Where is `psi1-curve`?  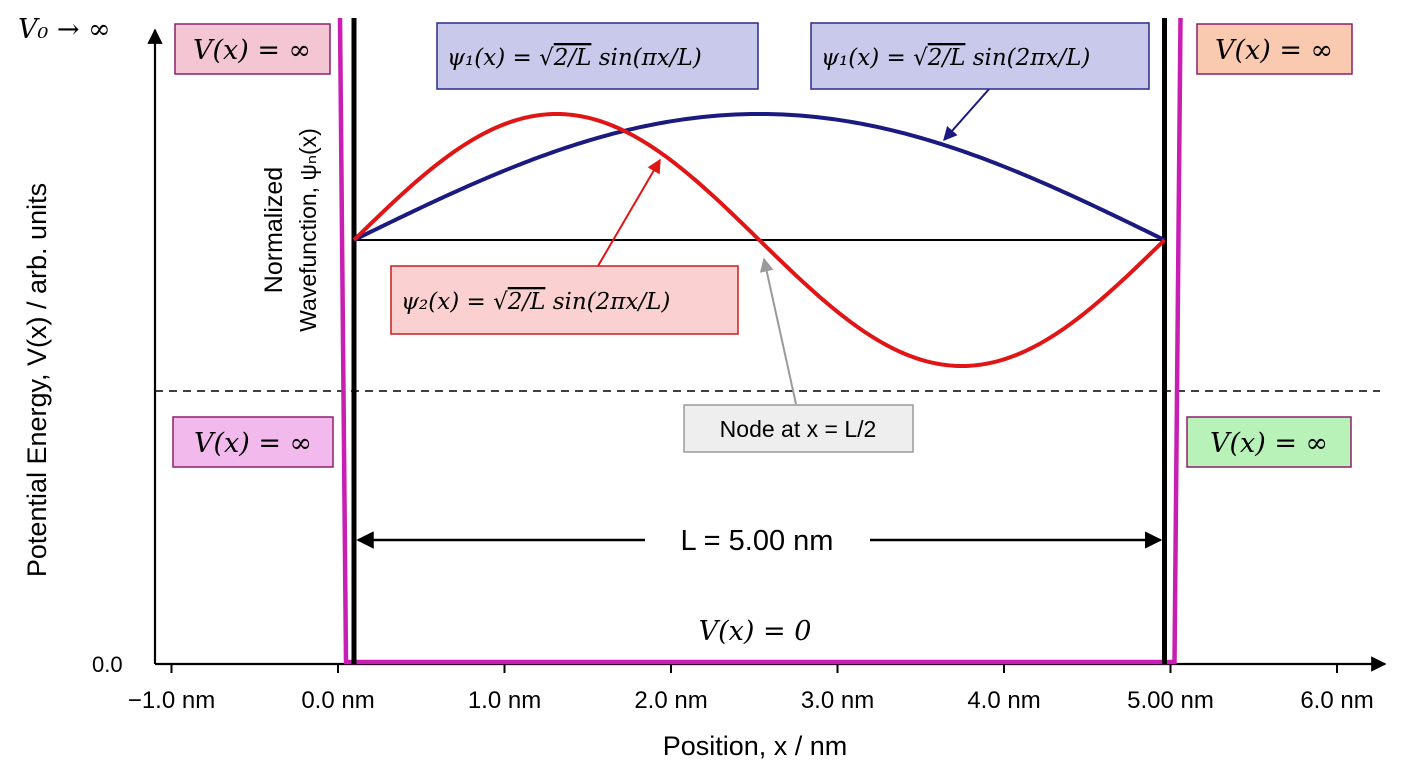
psi1-curve is located at coordinates (759, 176).